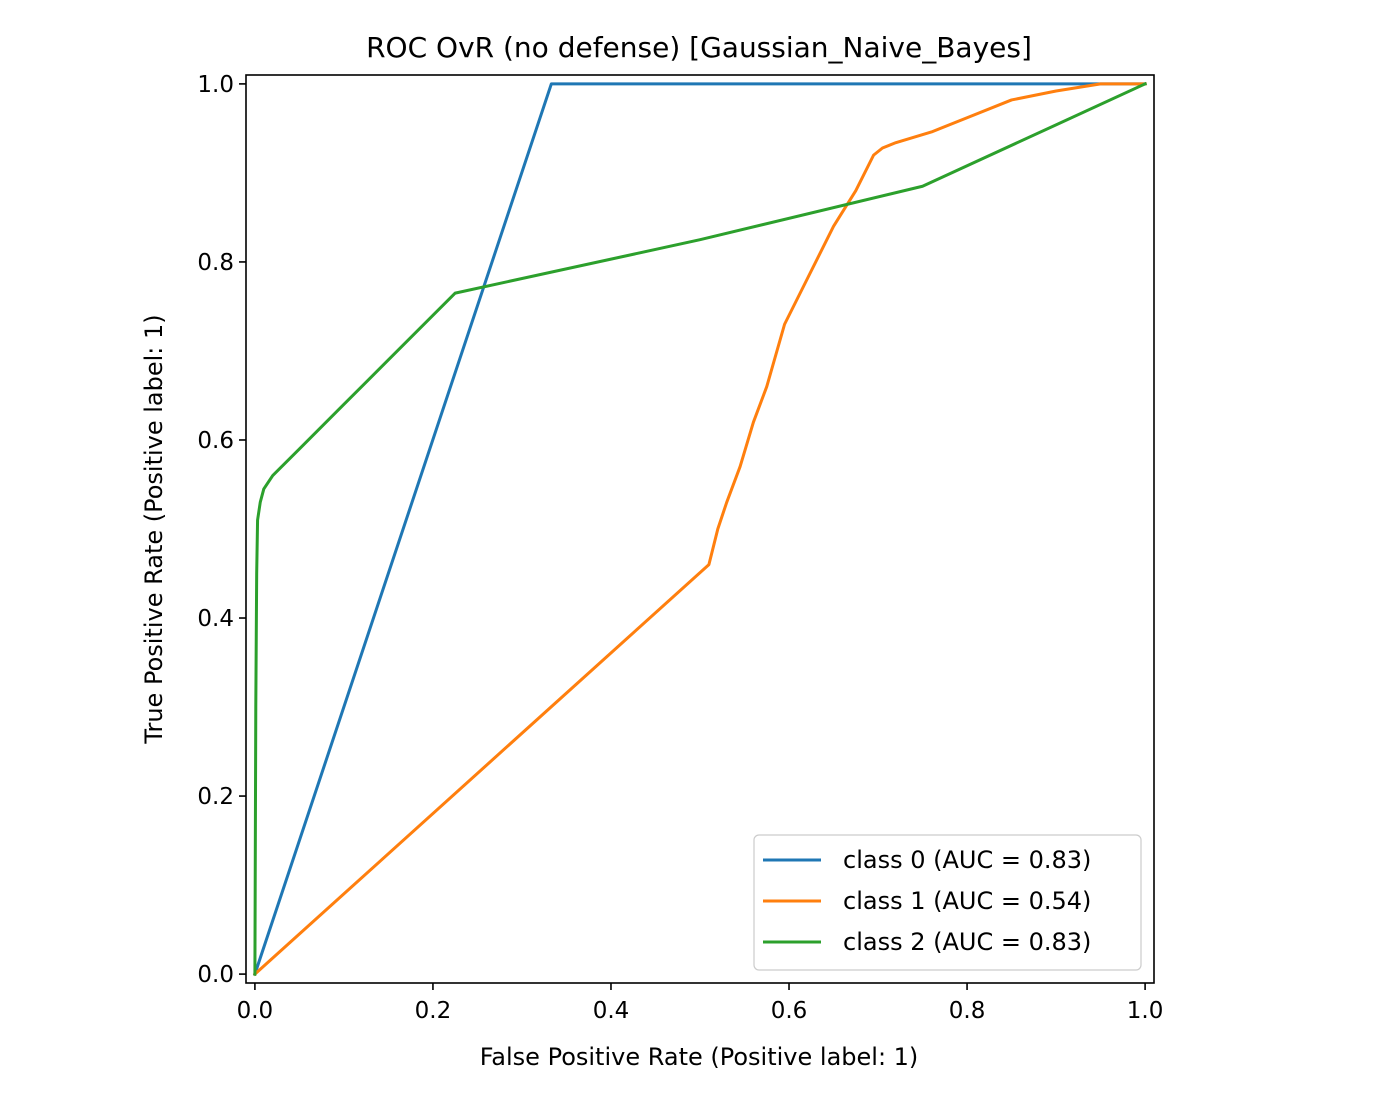 Image resolution: width=1400 pixels, height=1100 pixels. Describe the element at coordinates (433, 1011) in the screenshot. I see `x-tick-label: 0.2` at that location.